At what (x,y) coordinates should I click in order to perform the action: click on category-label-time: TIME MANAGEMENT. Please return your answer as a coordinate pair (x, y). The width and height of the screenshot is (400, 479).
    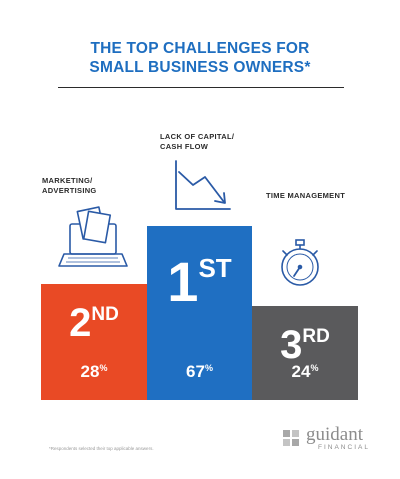
    Looking at the image, I should click on (306, 195).